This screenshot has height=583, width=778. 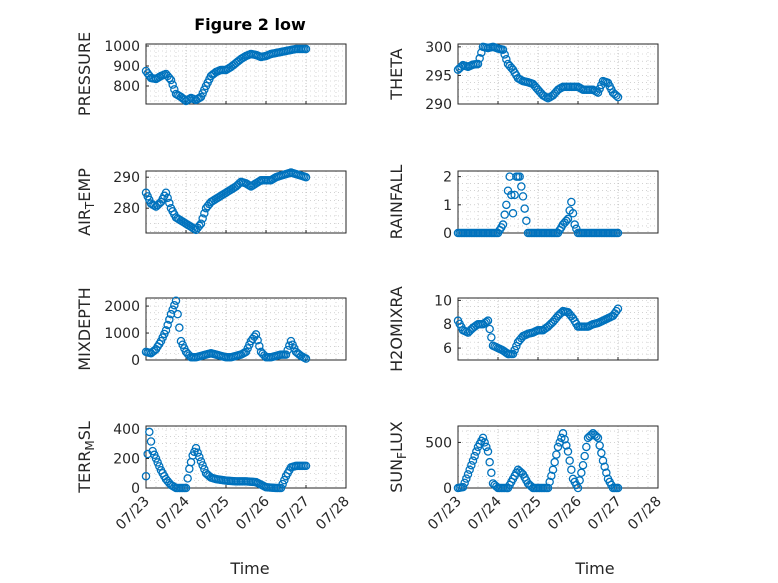 I want to click on y-tick-label: 2, so click(x=447, y=178).